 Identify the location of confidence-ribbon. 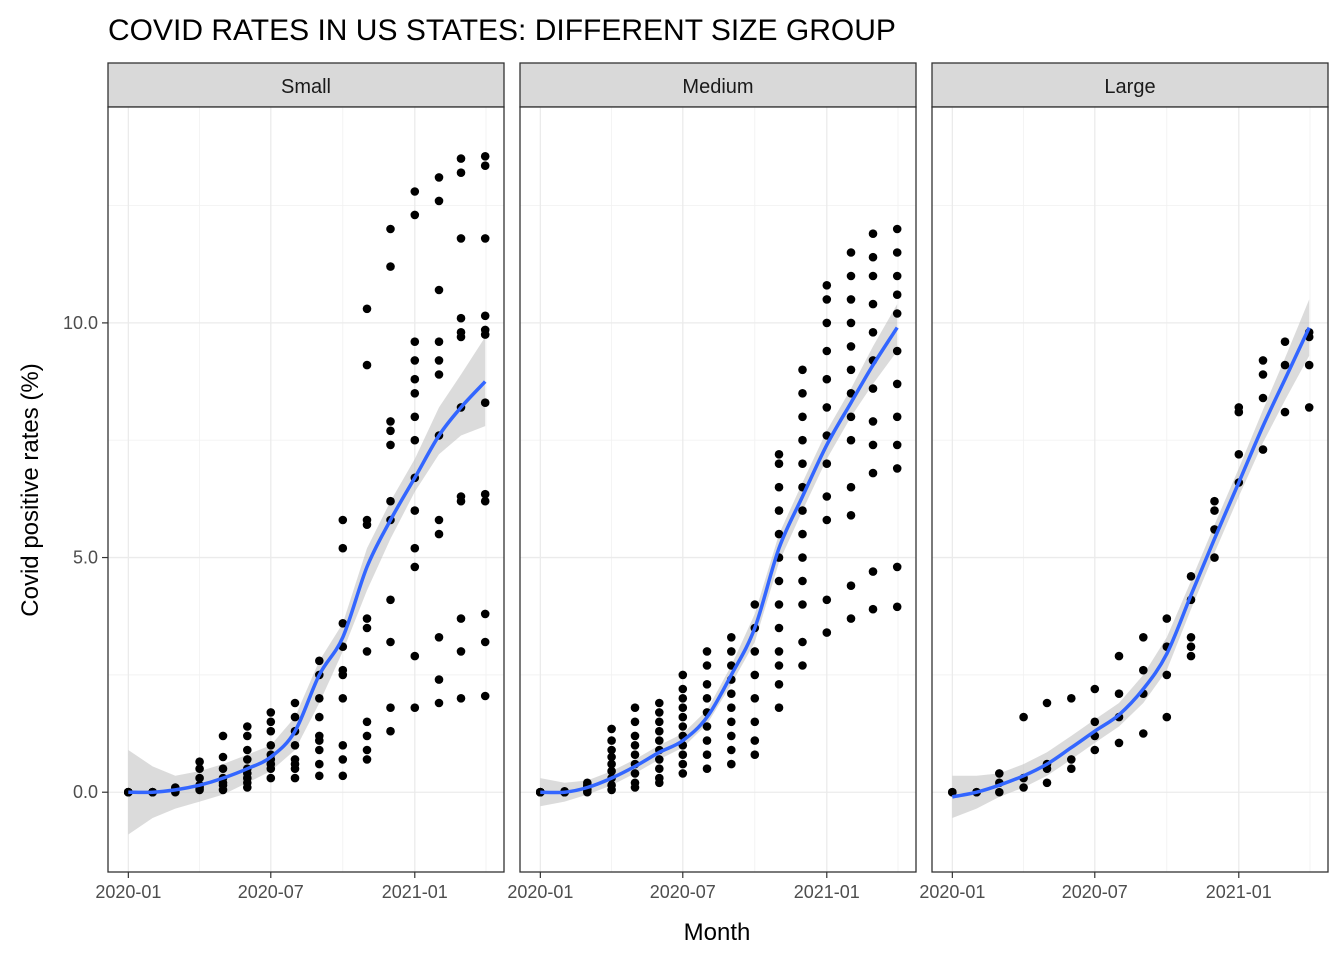
(307, 586).